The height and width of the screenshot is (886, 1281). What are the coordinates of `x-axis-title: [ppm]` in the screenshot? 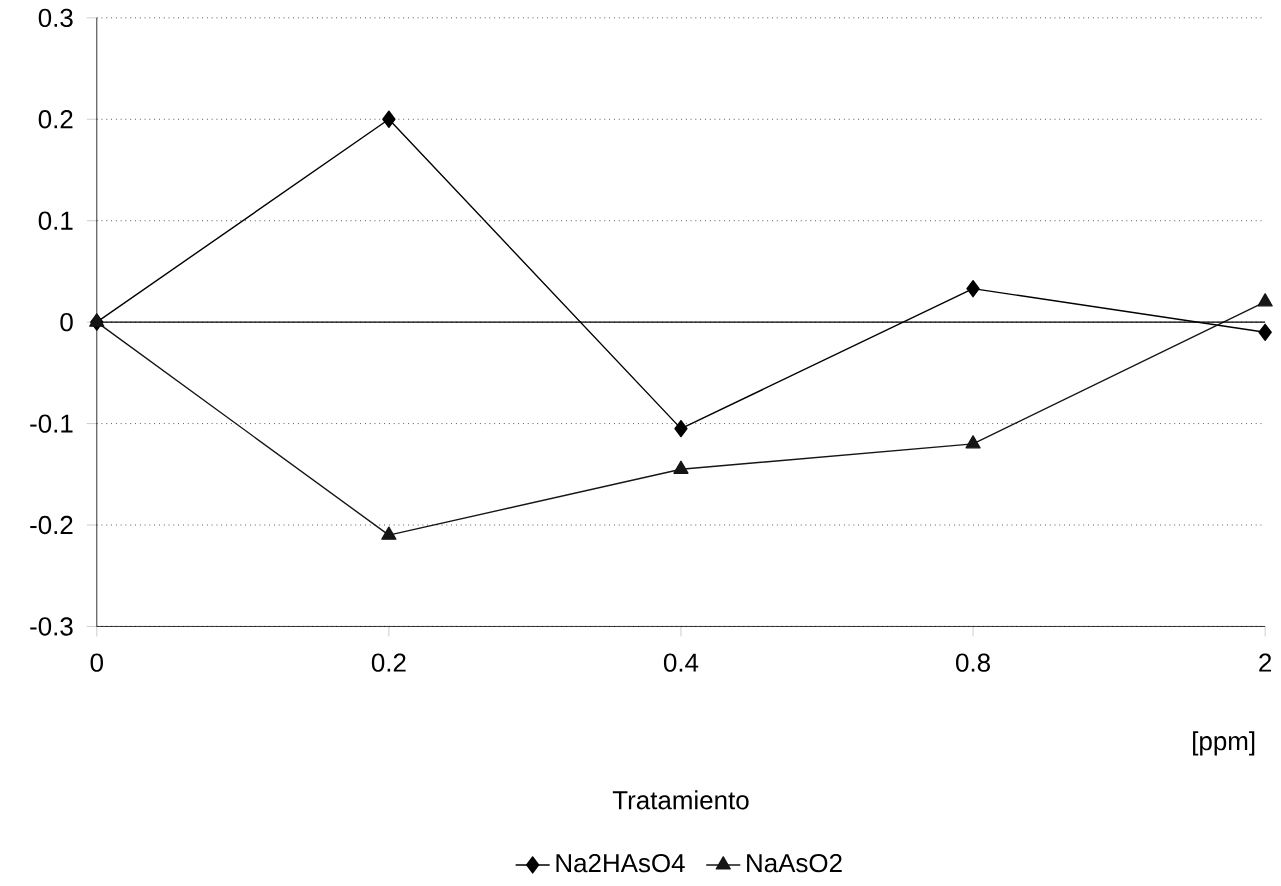 It's located at (1224, 743).